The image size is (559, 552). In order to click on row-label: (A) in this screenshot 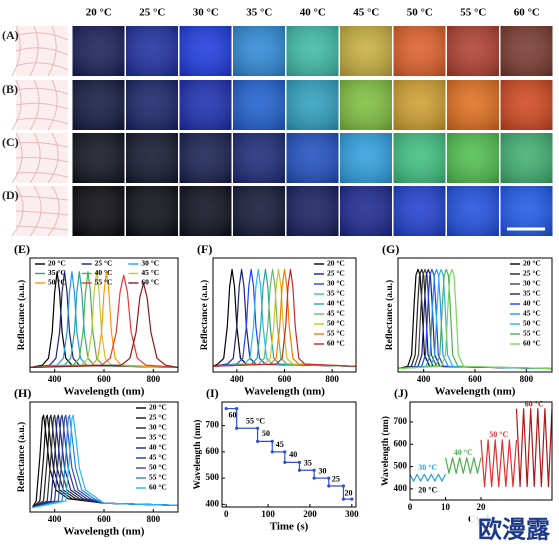, I will do `click(10, 35)`.